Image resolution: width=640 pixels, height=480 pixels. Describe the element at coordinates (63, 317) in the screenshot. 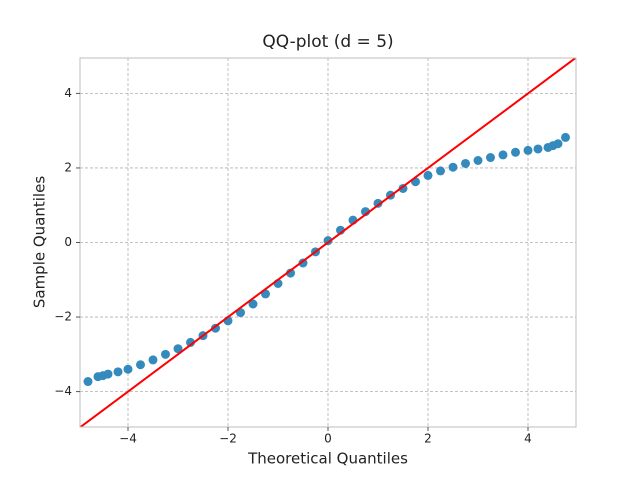

I see `y-tick-label: −2` at that location.